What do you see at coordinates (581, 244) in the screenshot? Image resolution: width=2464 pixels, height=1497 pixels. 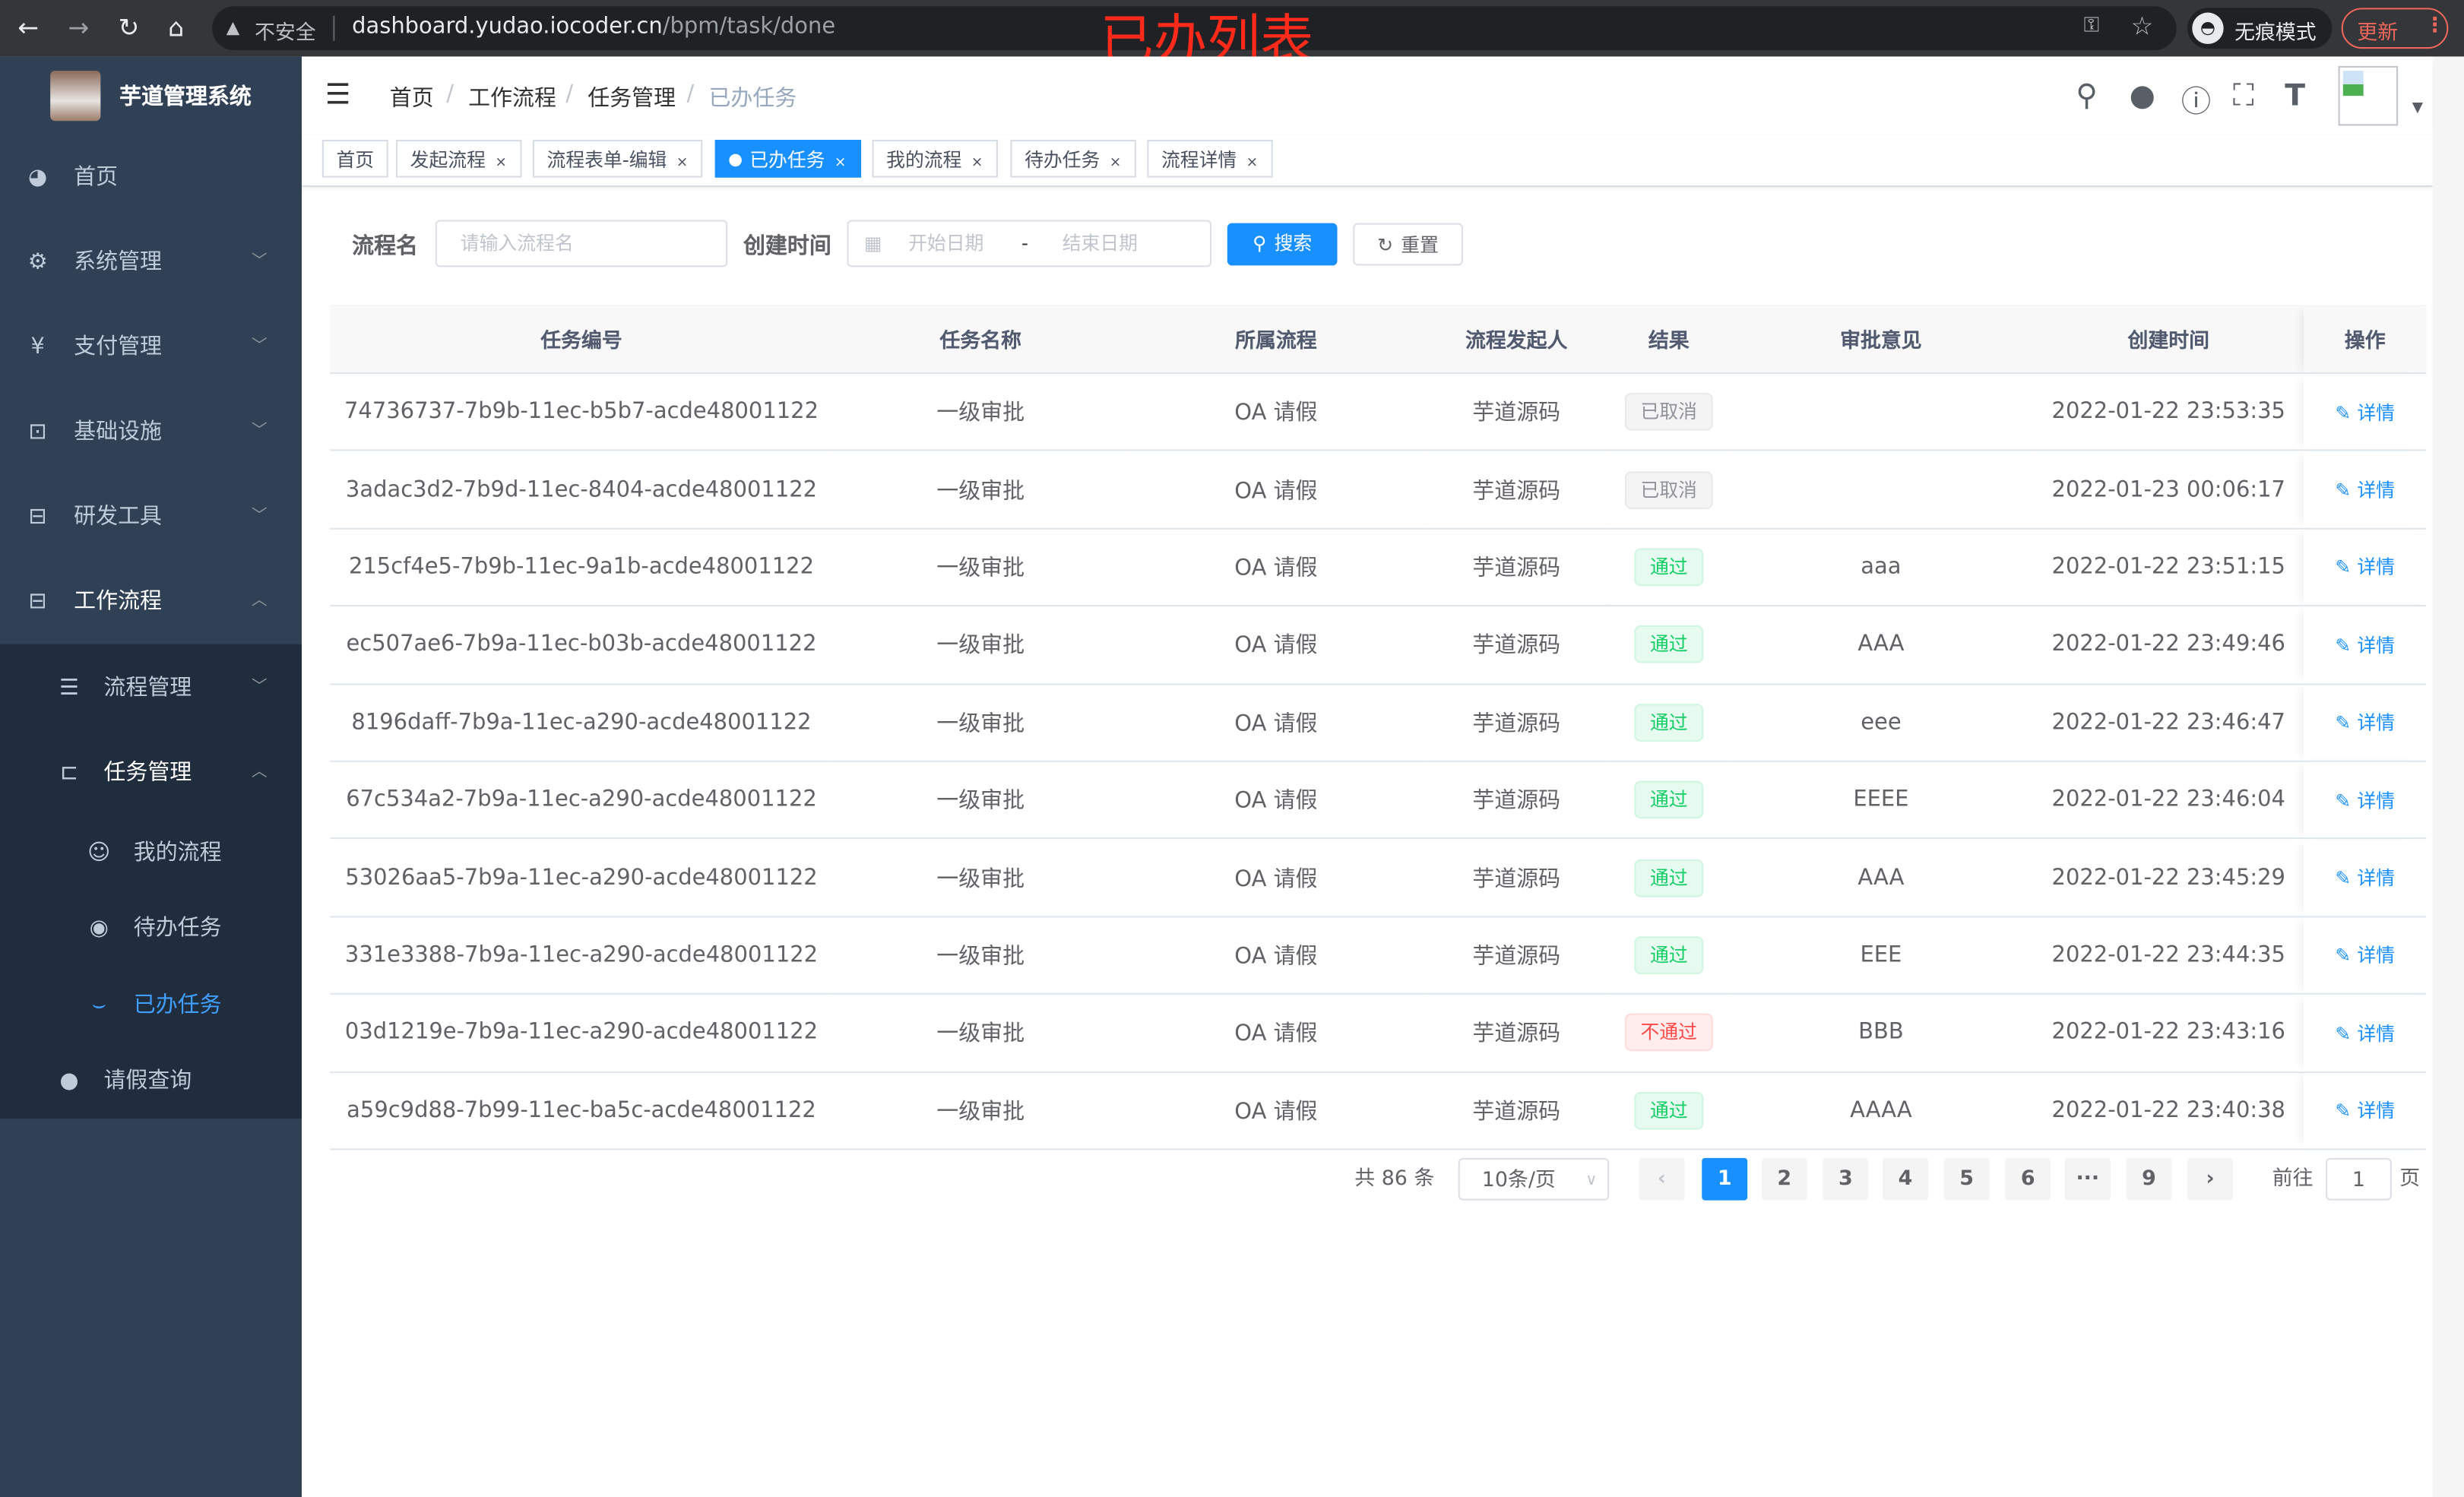 I see `process-name-input: 请输入流程名` at bounding box center [581, 244].